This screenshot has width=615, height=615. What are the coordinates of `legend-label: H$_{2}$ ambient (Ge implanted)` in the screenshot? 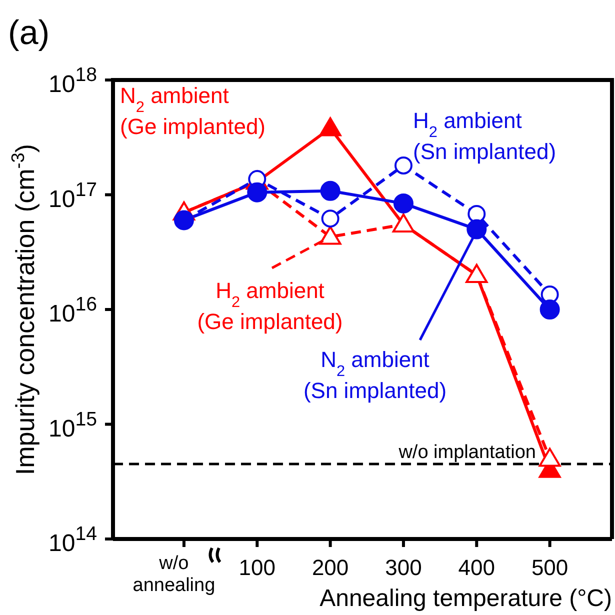 It's located at (270, 306).